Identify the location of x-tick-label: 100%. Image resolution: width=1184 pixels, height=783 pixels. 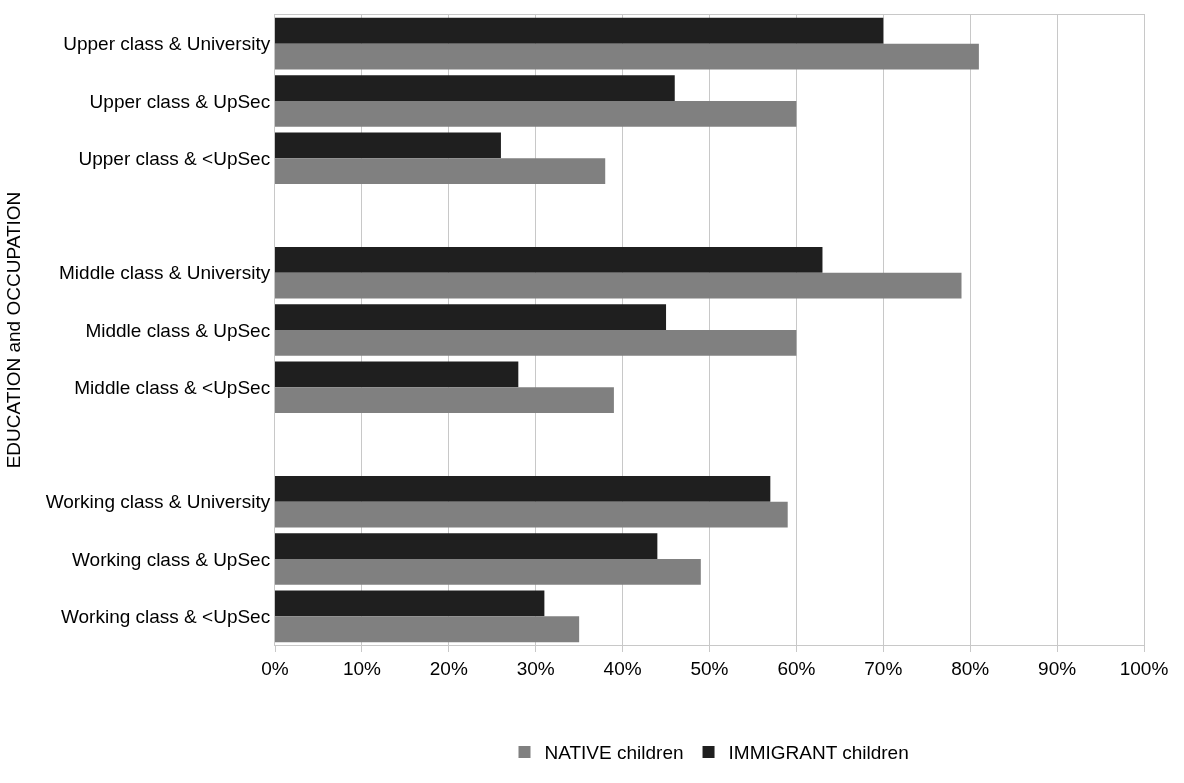
(1144, 668).